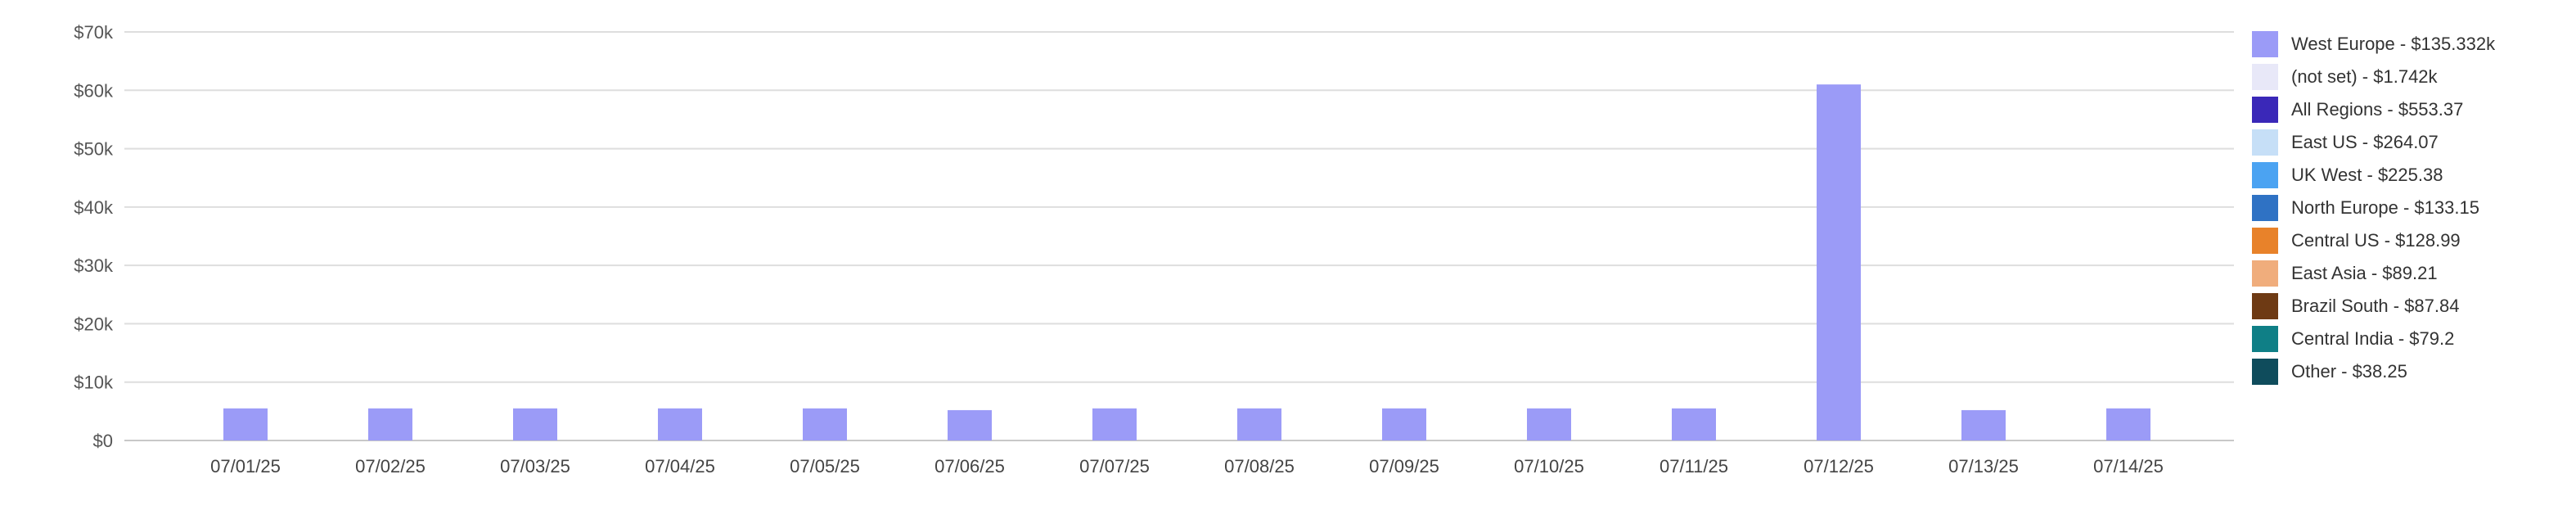 The height and width of the screenshot is (524, 2576). I want to click on x-tick-label: 07/11/25, so click(1694, 466).